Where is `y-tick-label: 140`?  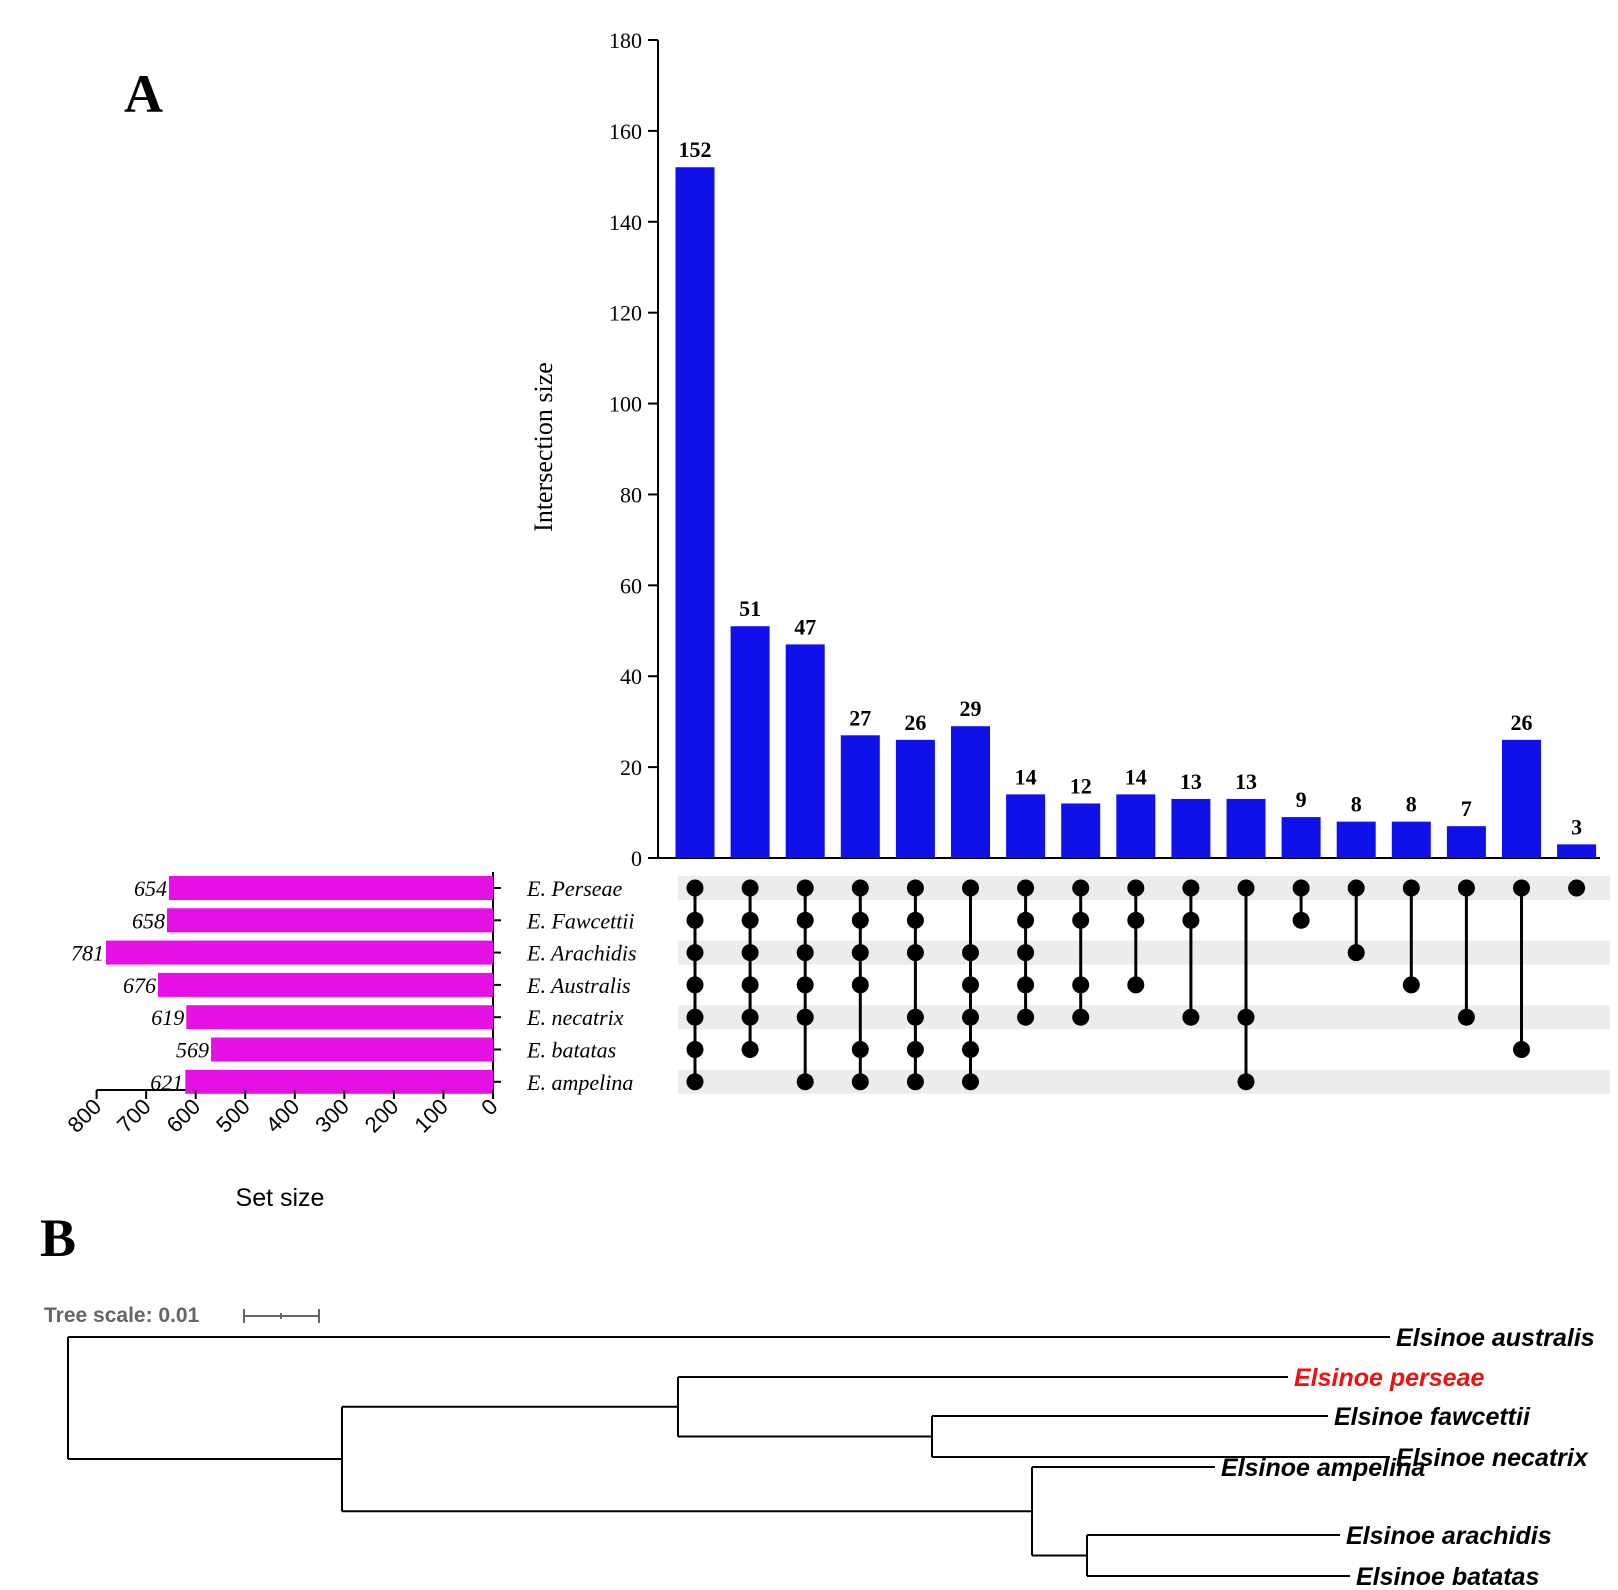
y-tick-label: 140 is located at coordinates (625, 222).